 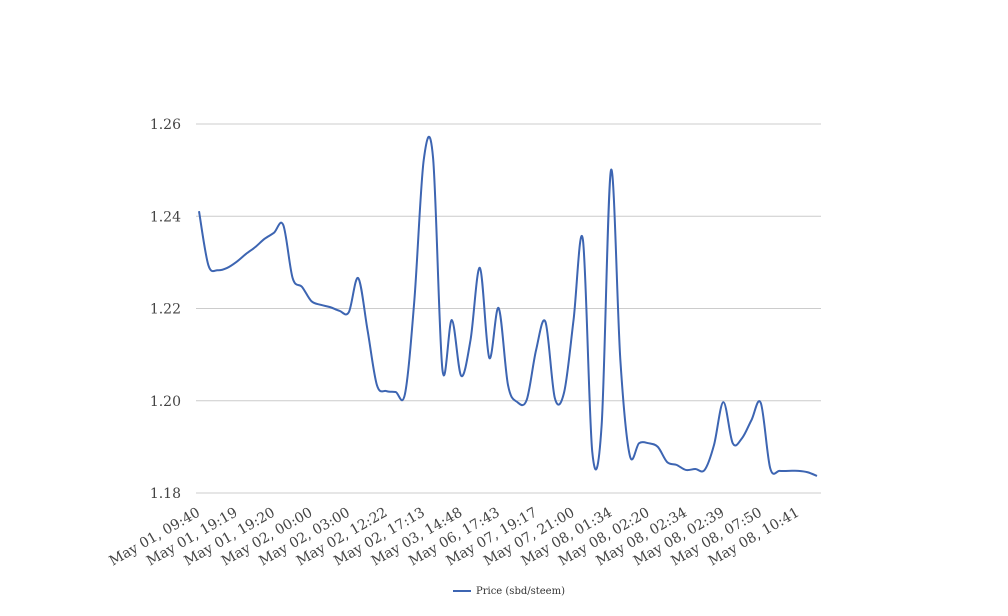 What do you see at coordinates (165, 125) in the screenshot?
I see `y-tick-label: 1.26` at bounding box center [165, 125].